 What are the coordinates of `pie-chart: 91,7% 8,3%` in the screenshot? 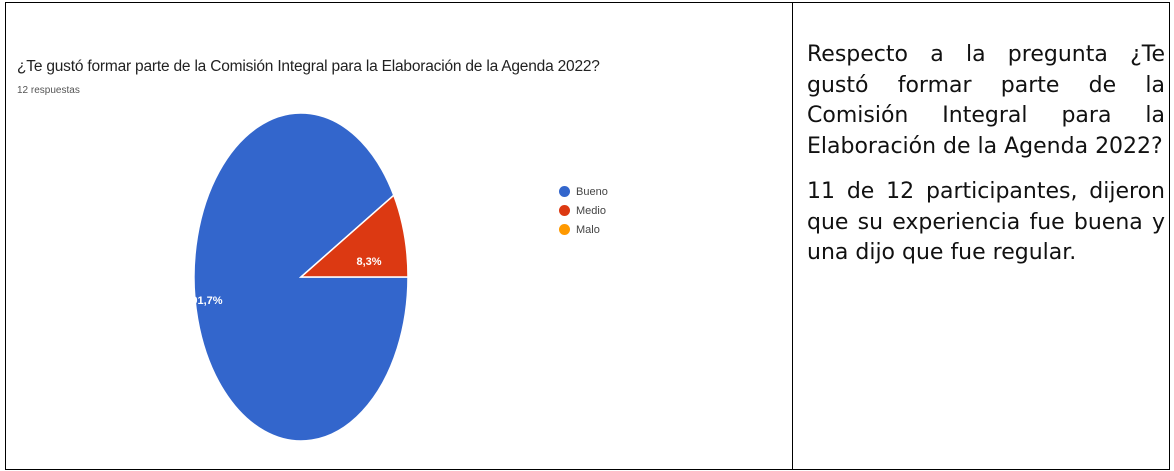 It's located at (300, 277).